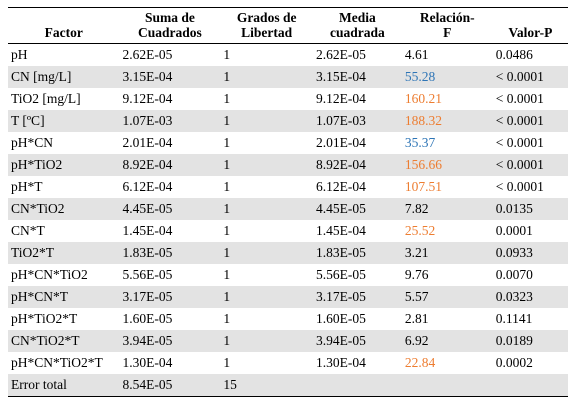 The height and width of the screenshot is (415, 577). What do you see at coordinates (27, 186) in the screenshot?
I see `cell-factor: pH*T` at bounding box center [27, 186].